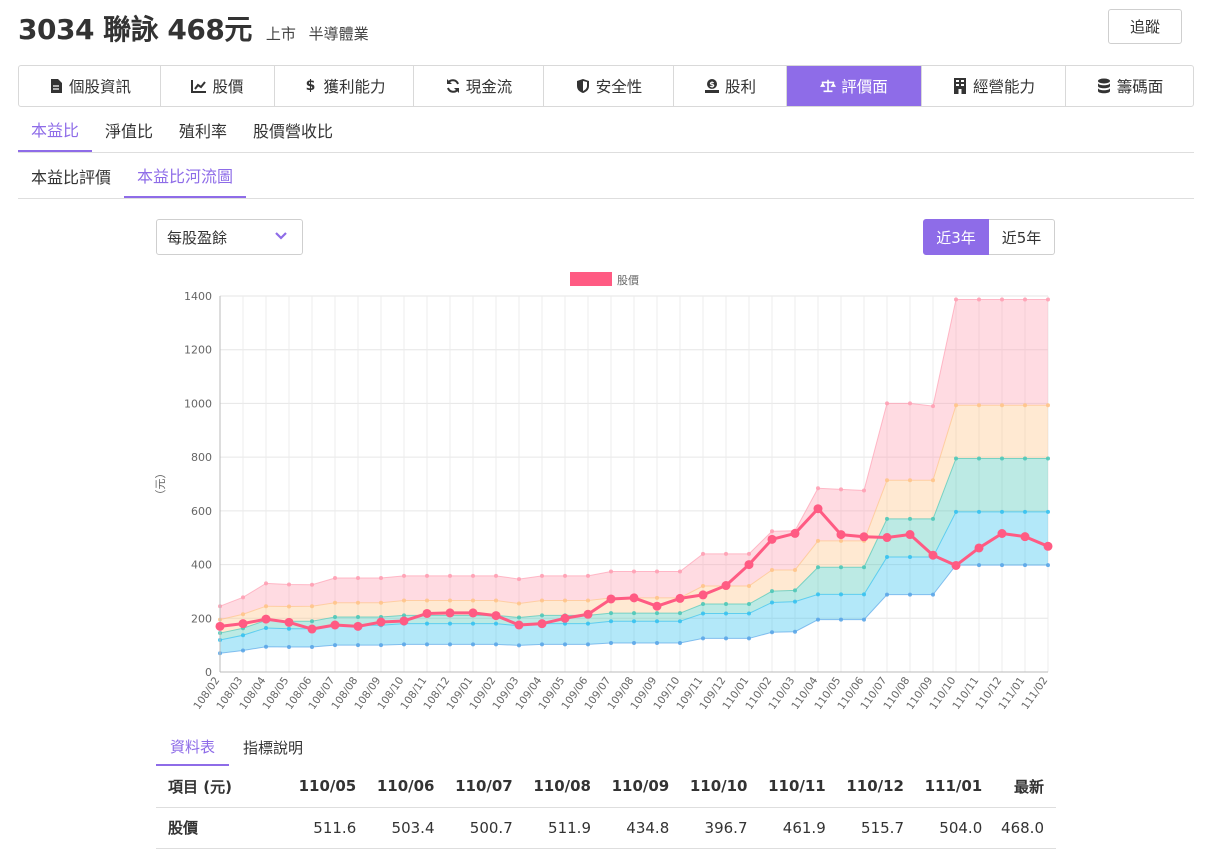  I want to click on table-col: 111/01, so click(955, 787).